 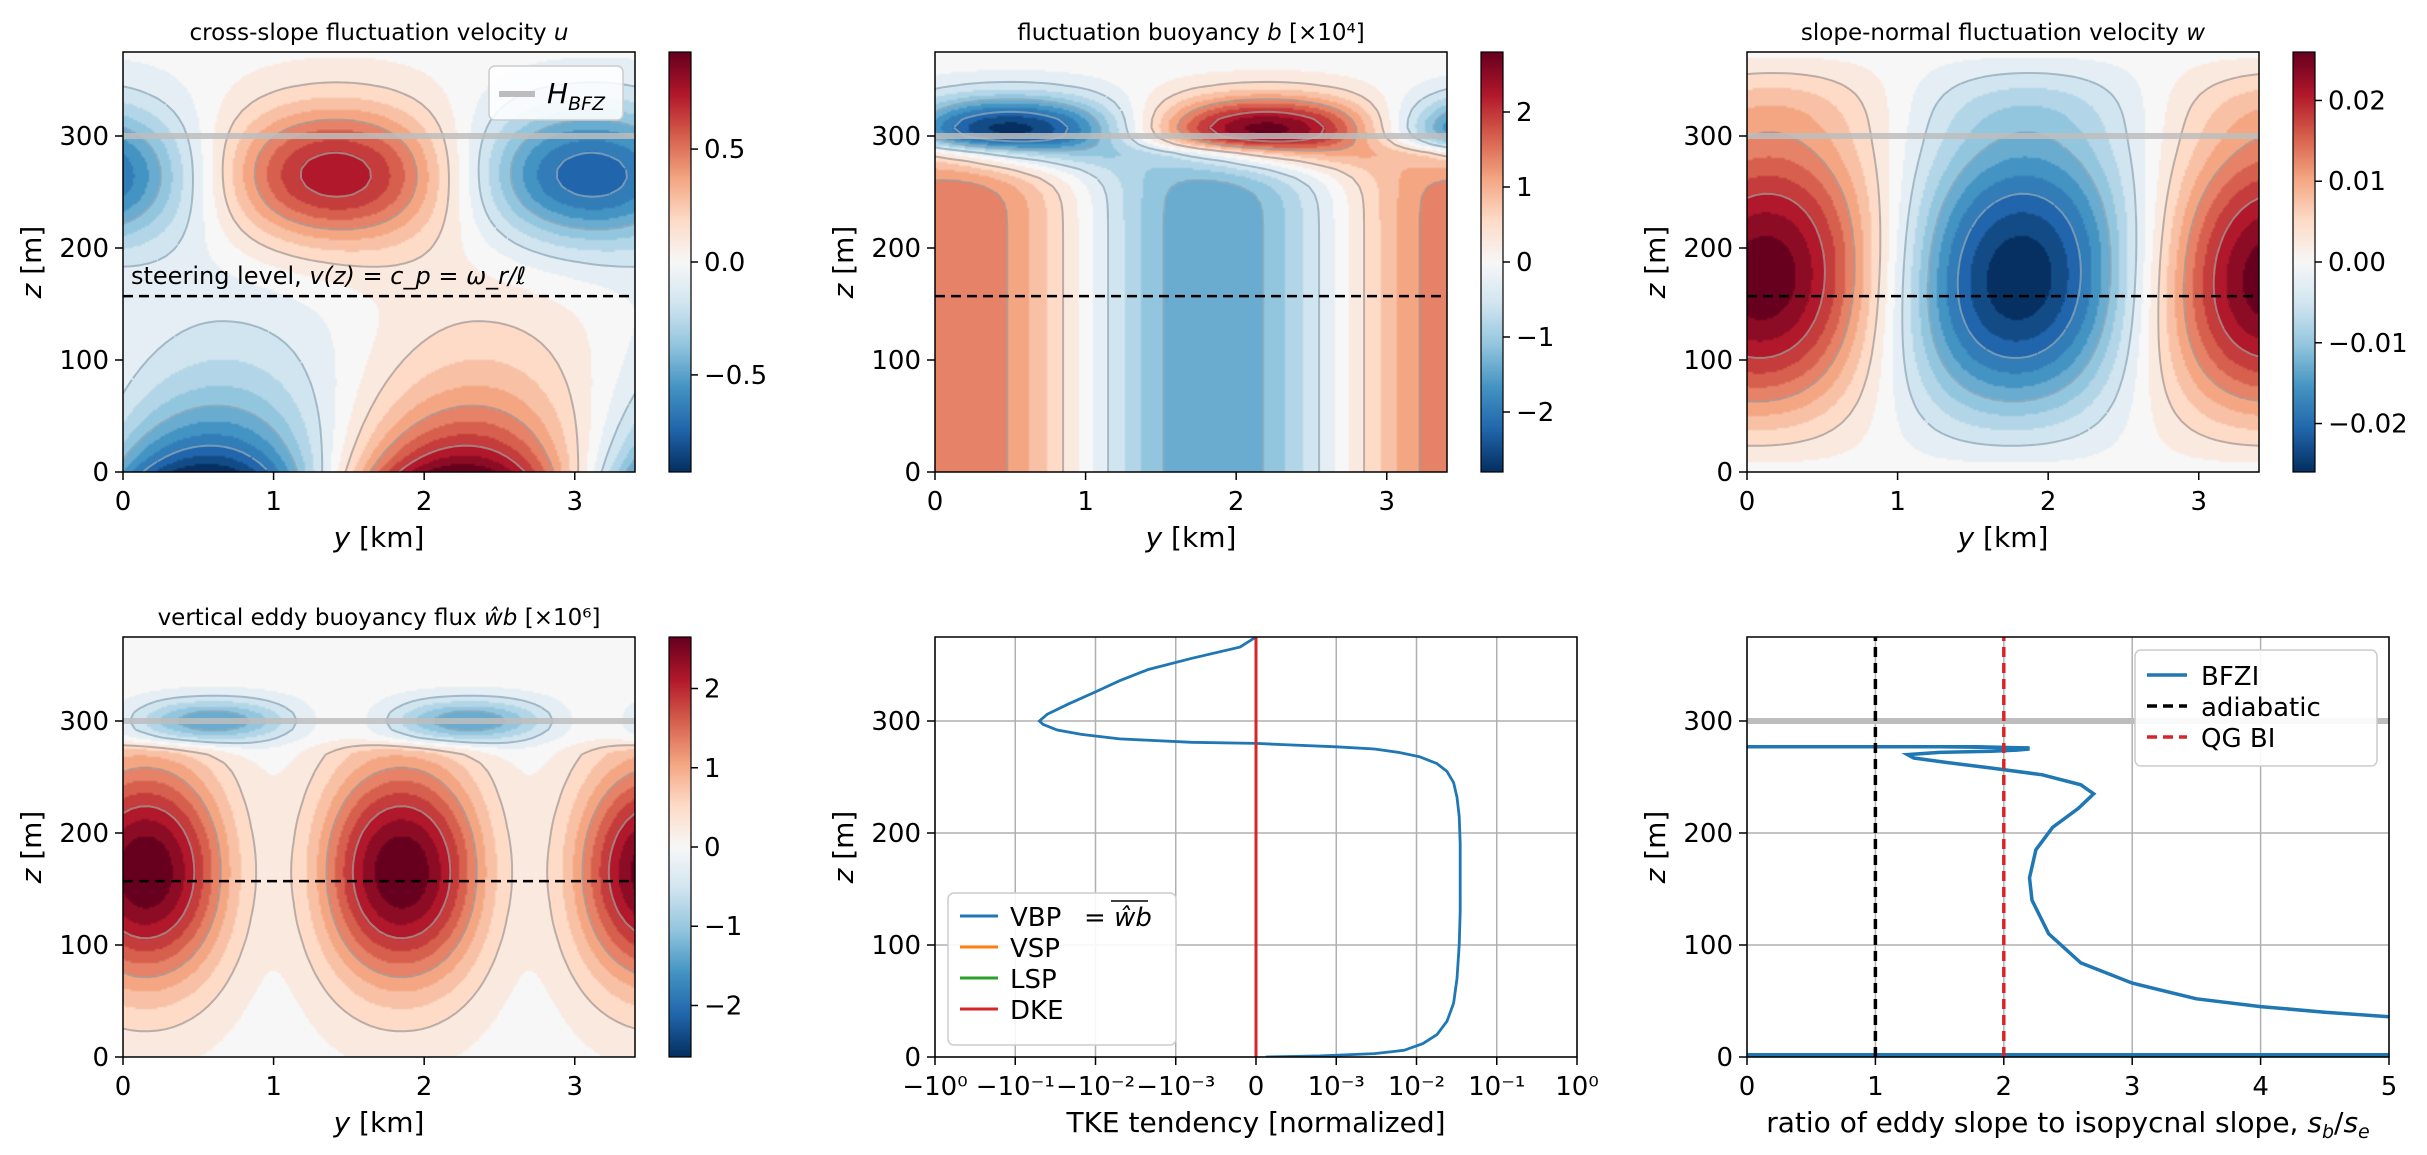 What do you see at coordinates (1085, 502) in the screenshot?
I see `b-xtick-label: 1` at bounding box center [1085, 502].